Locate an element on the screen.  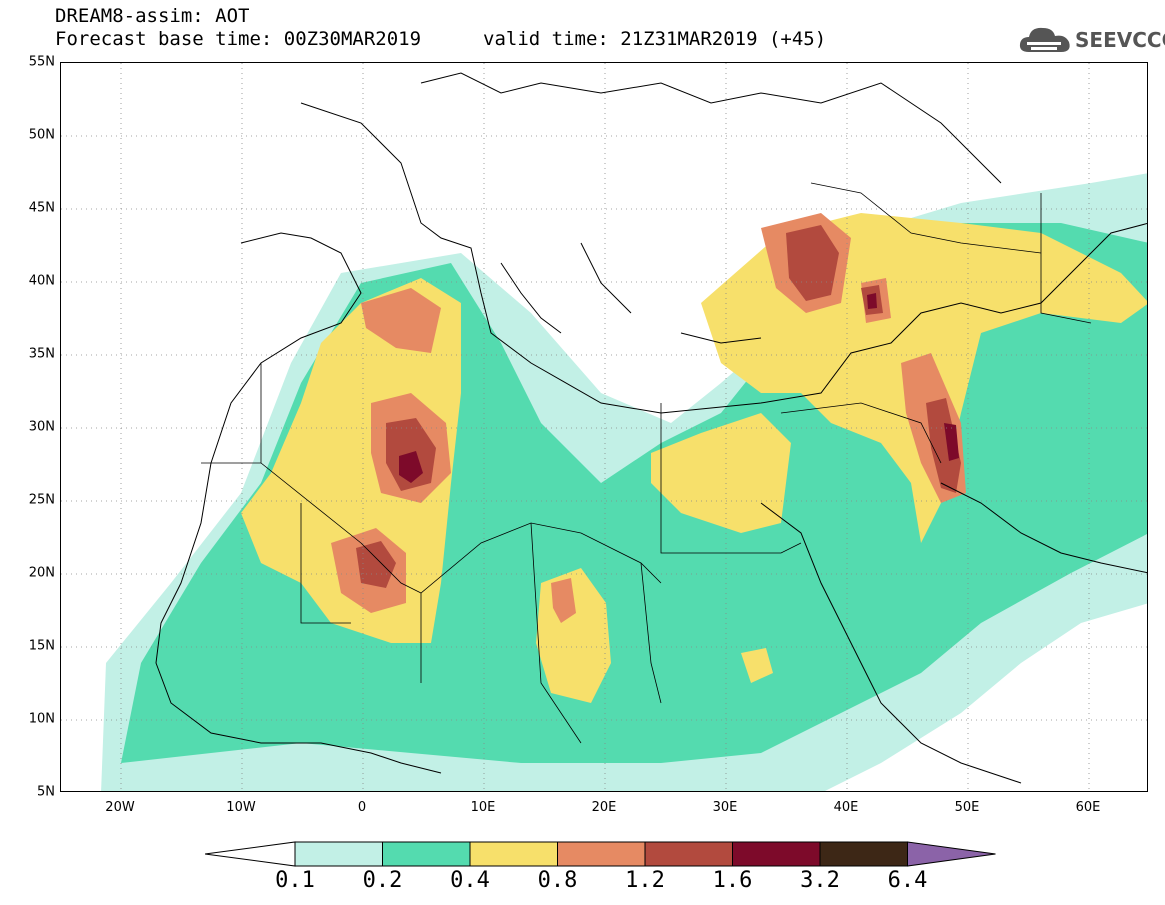
logo-text: SEEVCCC is located at coordinates (1120, 40).